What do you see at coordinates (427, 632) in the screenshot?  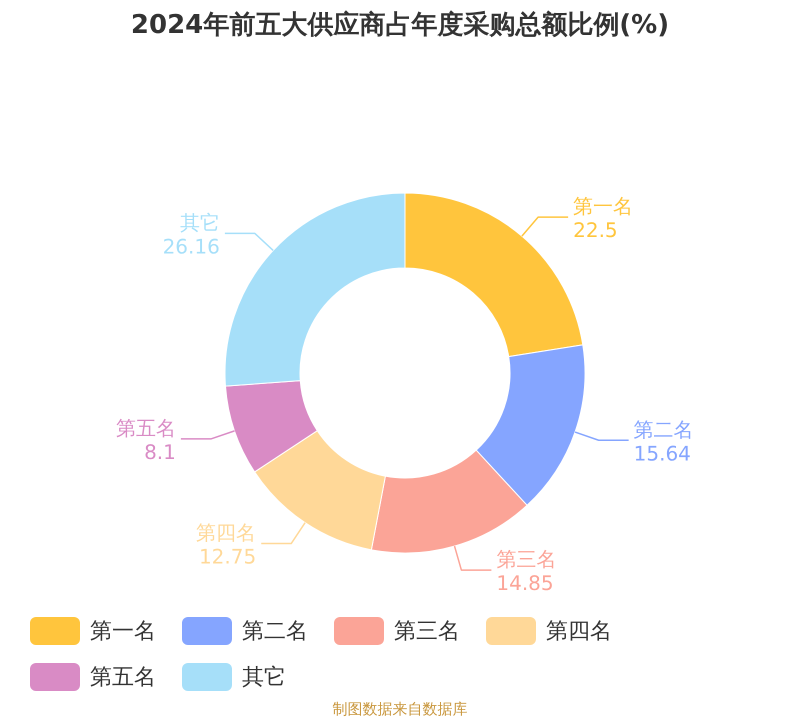 I see `legend-label: 第三名` at bounding box center [427, 632].